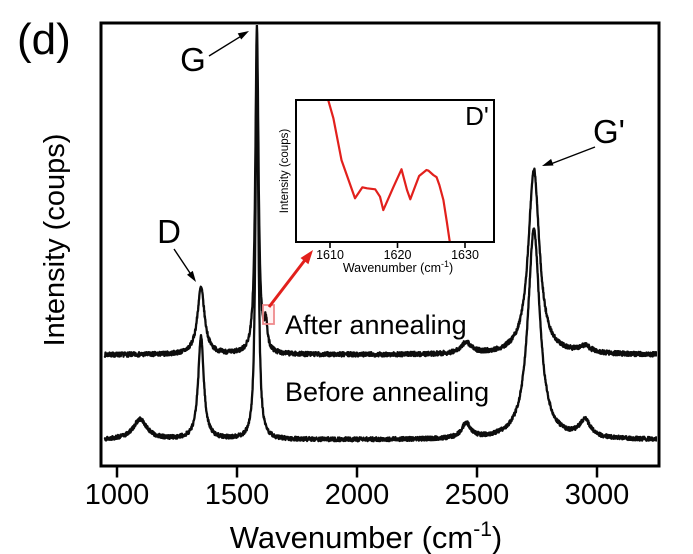  I want to click on inset-x-axis-ticks: 1610 1620 1630, so click(397, 252).